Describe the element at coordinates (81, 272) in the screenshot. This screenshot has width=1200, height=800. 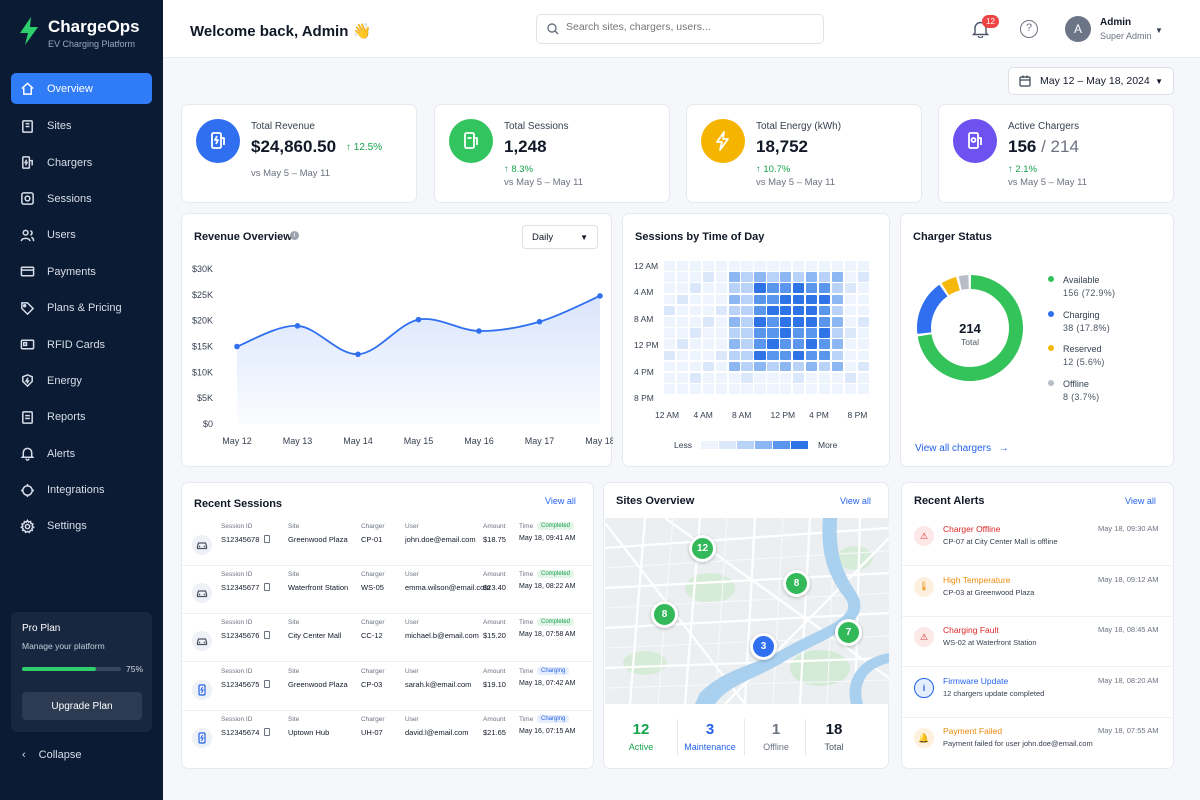
I see `sidebar-item-payments: Payments` at that location.